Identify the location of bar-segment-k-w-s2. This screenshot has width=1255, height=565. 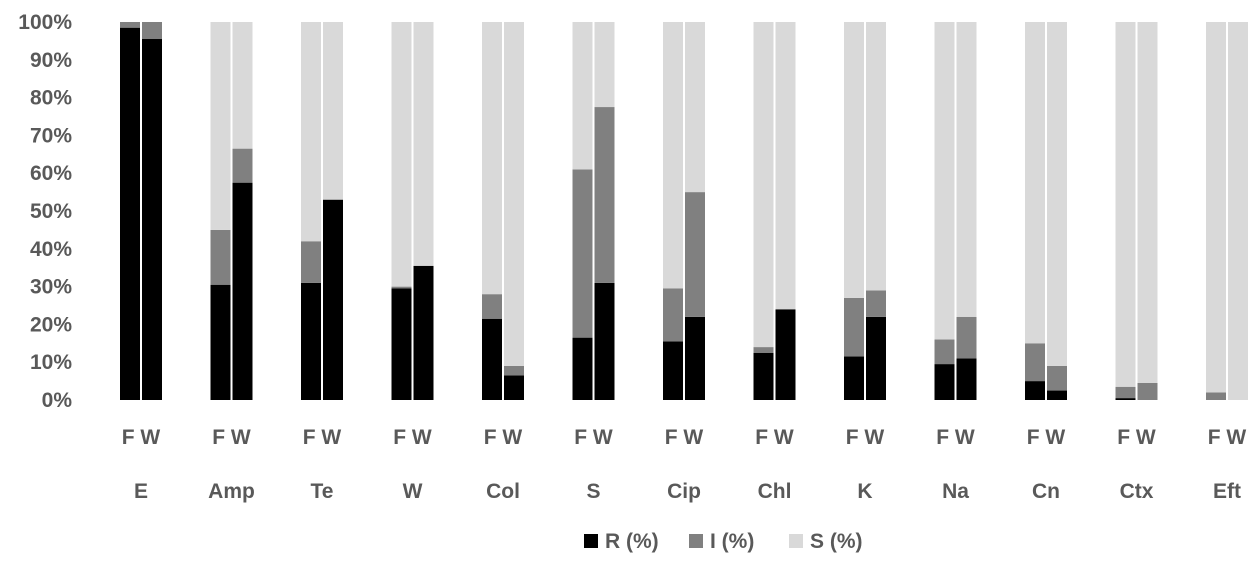
(876, 156).